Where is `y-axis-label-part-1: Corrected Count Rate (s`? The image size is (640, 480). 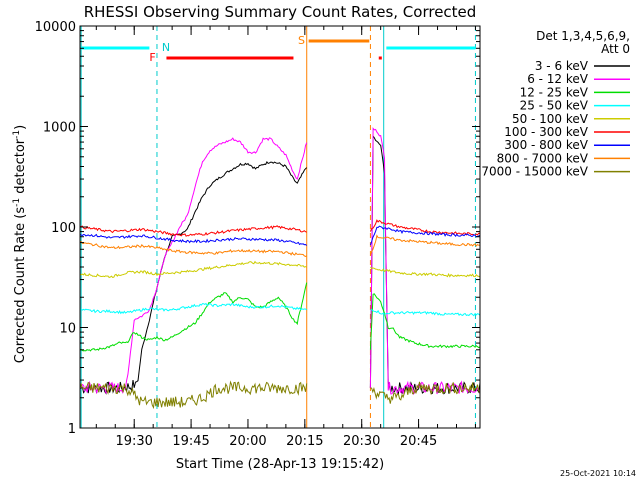
y-axis-label-part-1: Corrected Count Rate (s is located at coordinates (20, 285).